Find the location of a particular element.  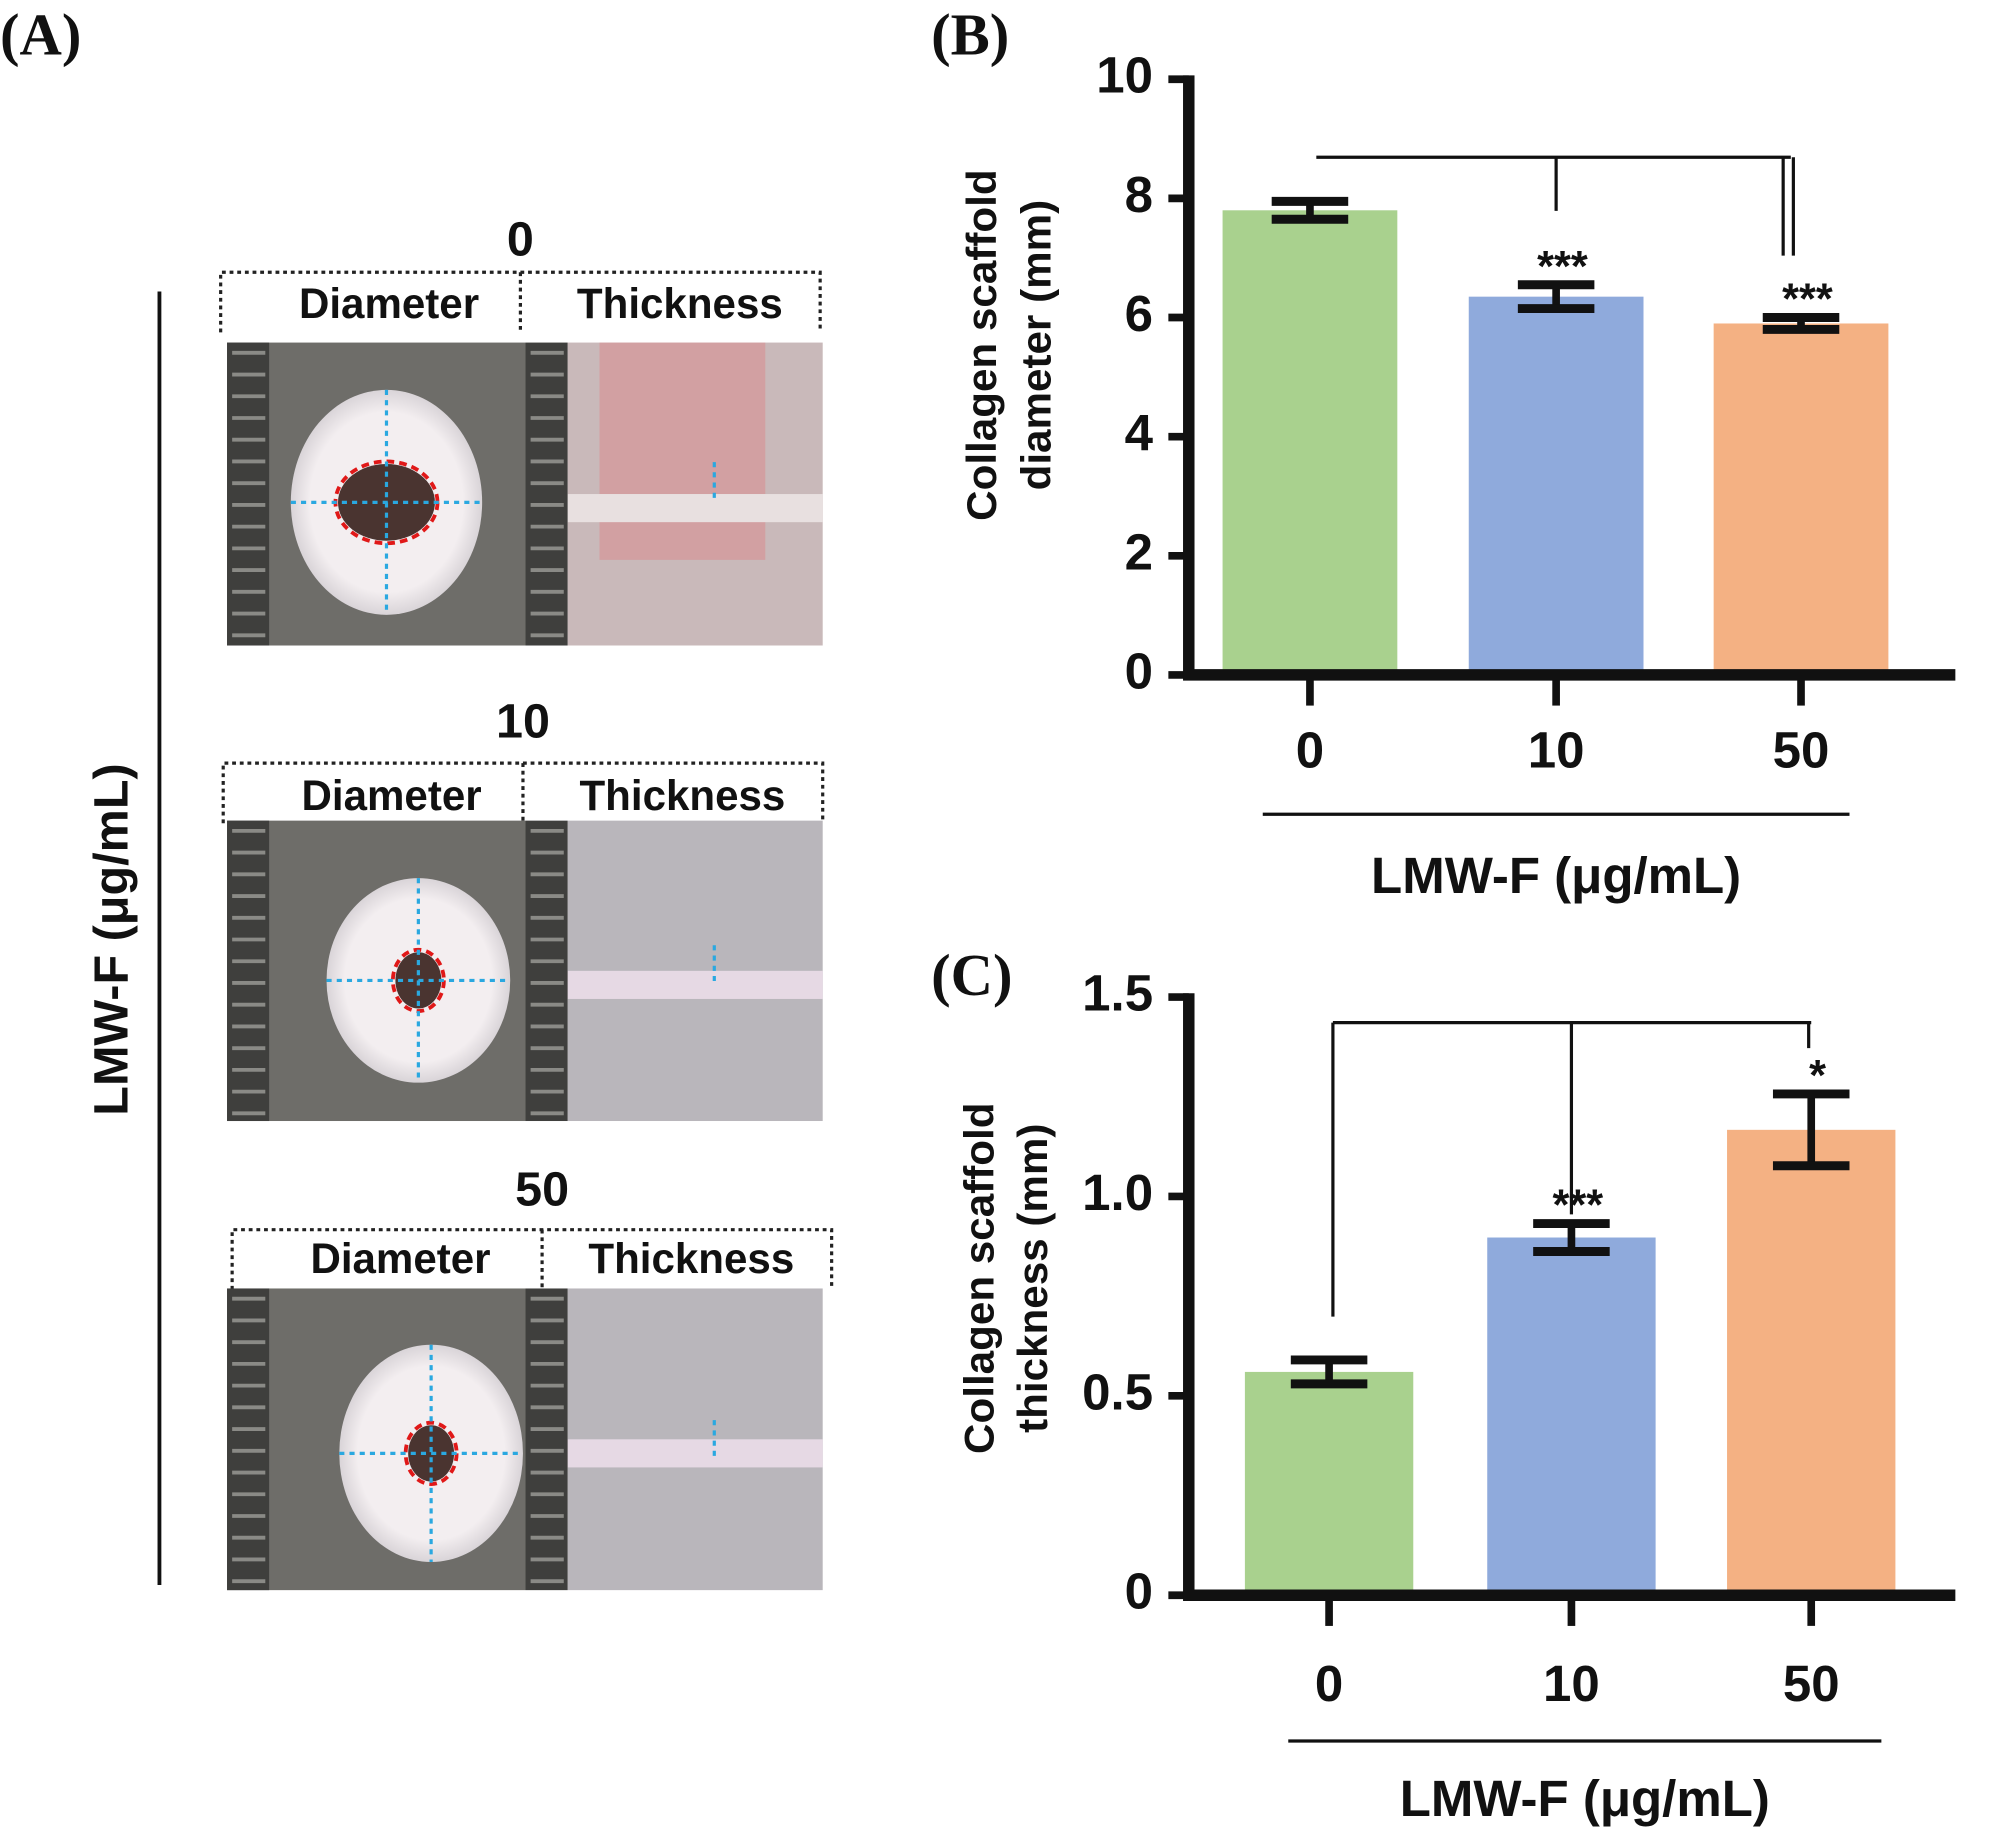

y-tick-label: 2 is located at coordinates (1139, 551).